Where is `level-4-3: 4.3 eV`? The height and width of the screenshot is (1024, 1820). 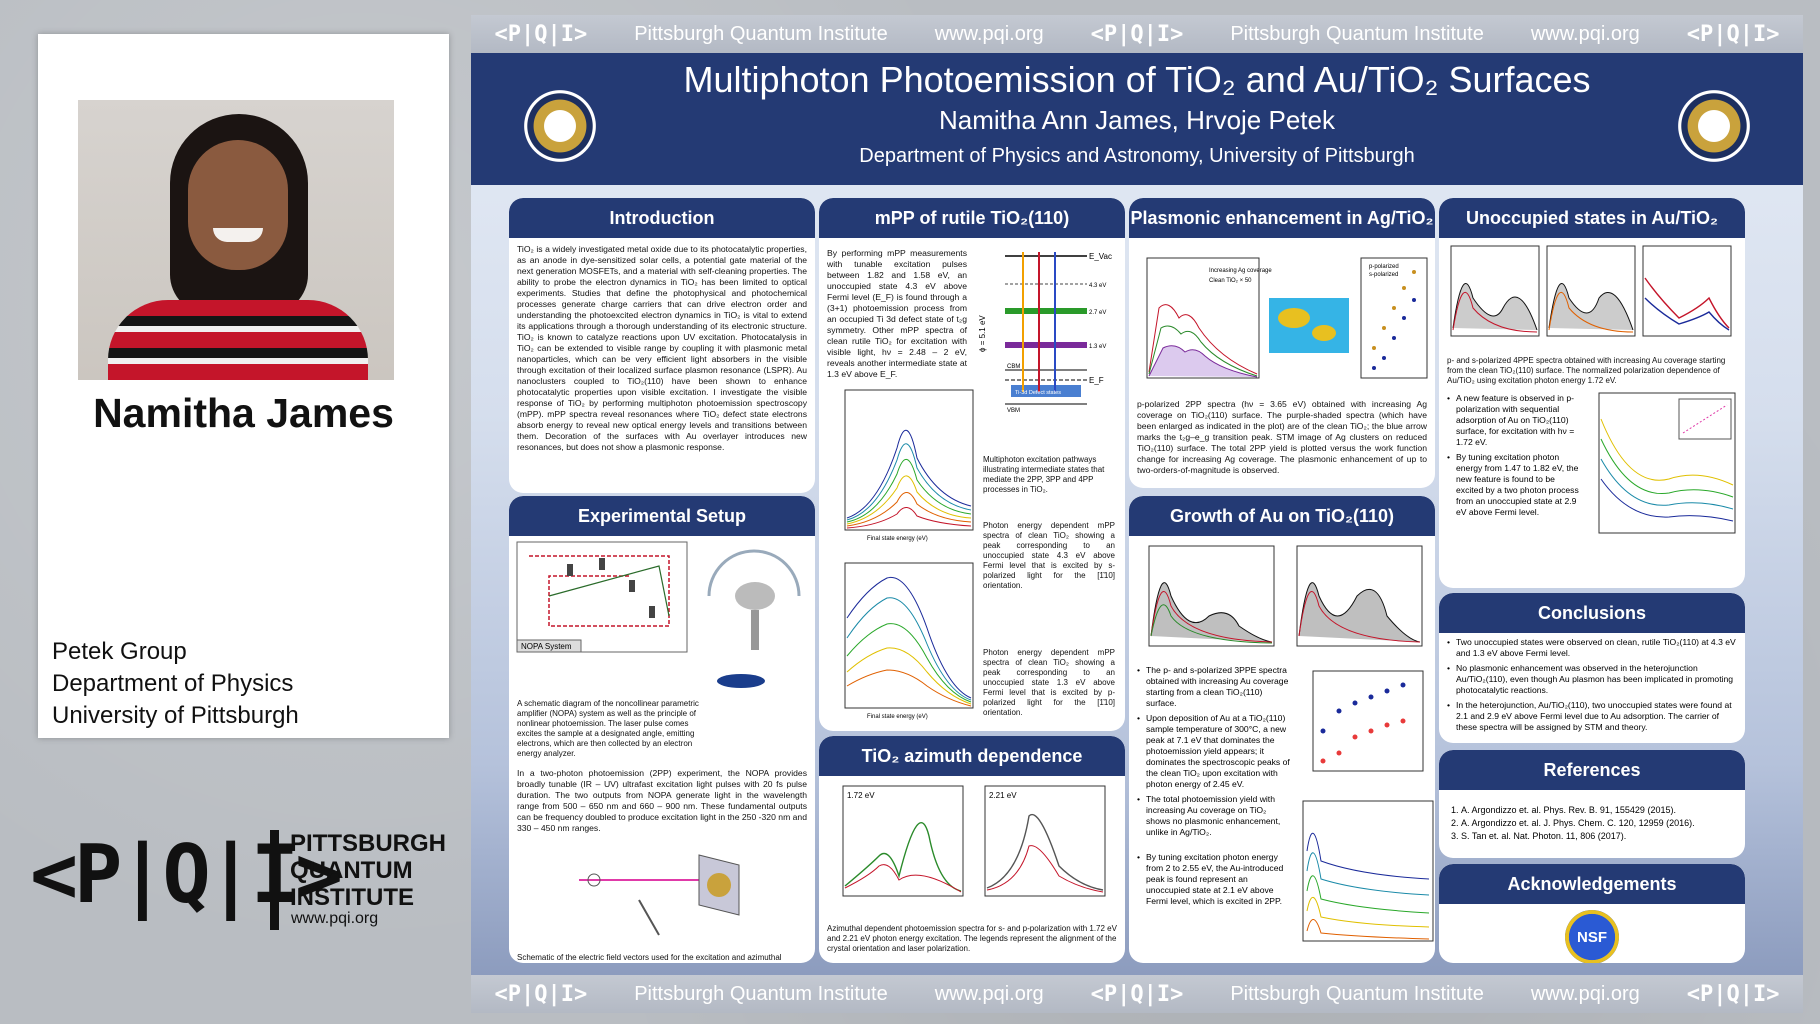 level-4-3: 4.3 eV is located at coordinates (1097, 286).